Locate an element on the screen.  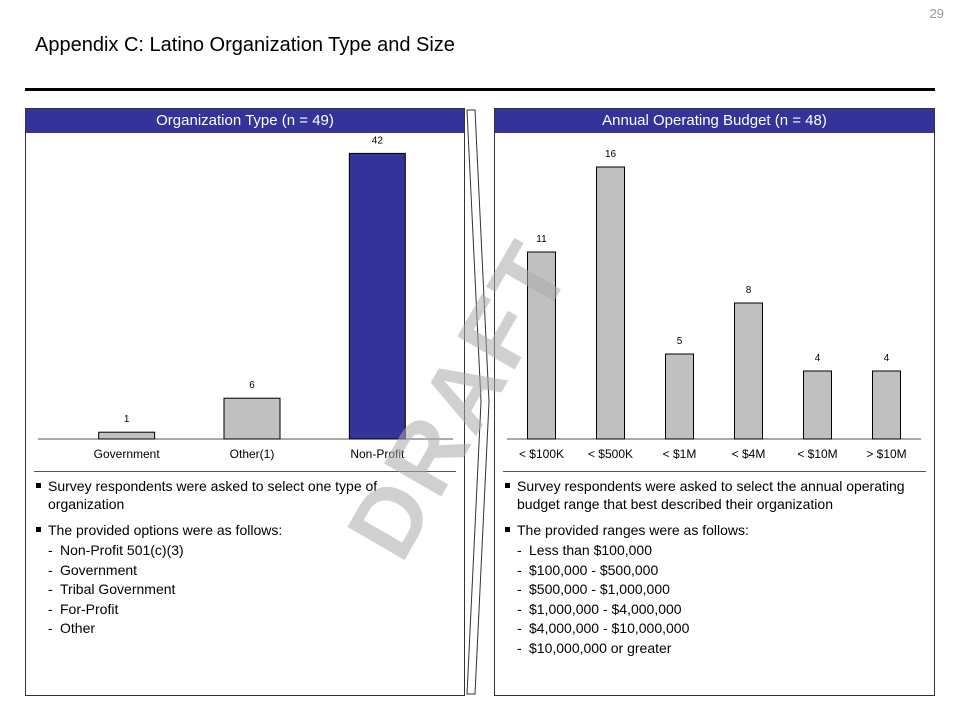
option-item: - Government is located at coordinates (93, 569).